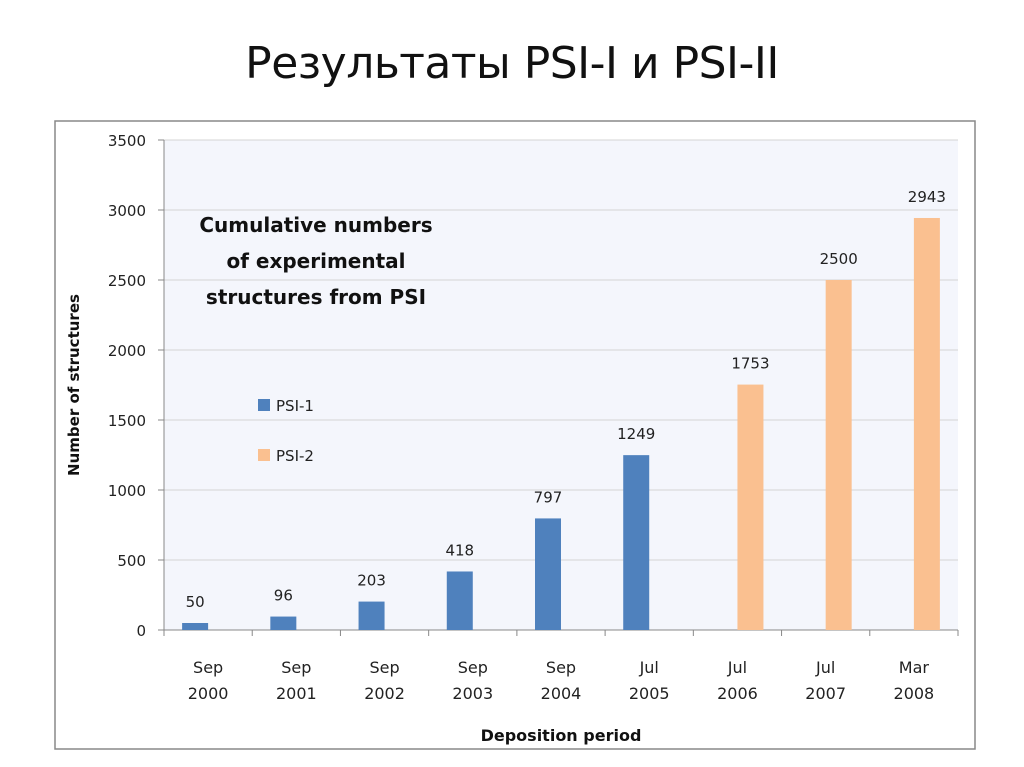 The width and height of the screenshot is (1024, 767). What do you see at coordinates (127, 141) in the screenshot?
I see `y-tick-label: 3500` at bounding box center [127, 141].